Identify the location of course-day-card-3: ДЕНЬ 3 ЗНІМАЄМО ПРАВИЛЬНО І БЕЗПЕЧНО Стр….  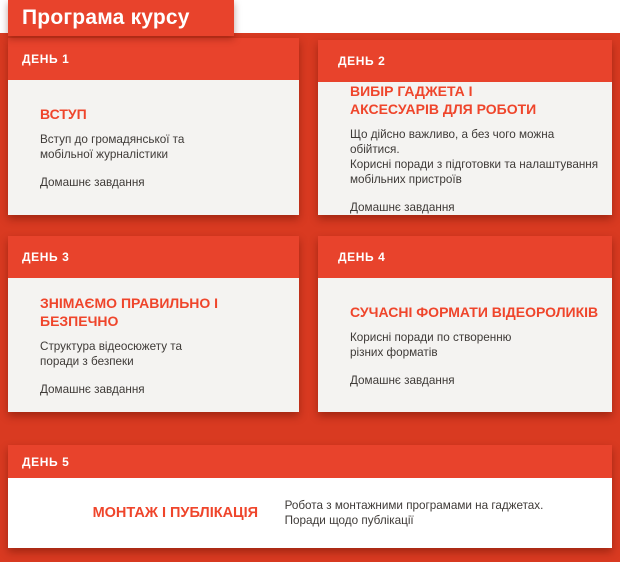
(153, 324).